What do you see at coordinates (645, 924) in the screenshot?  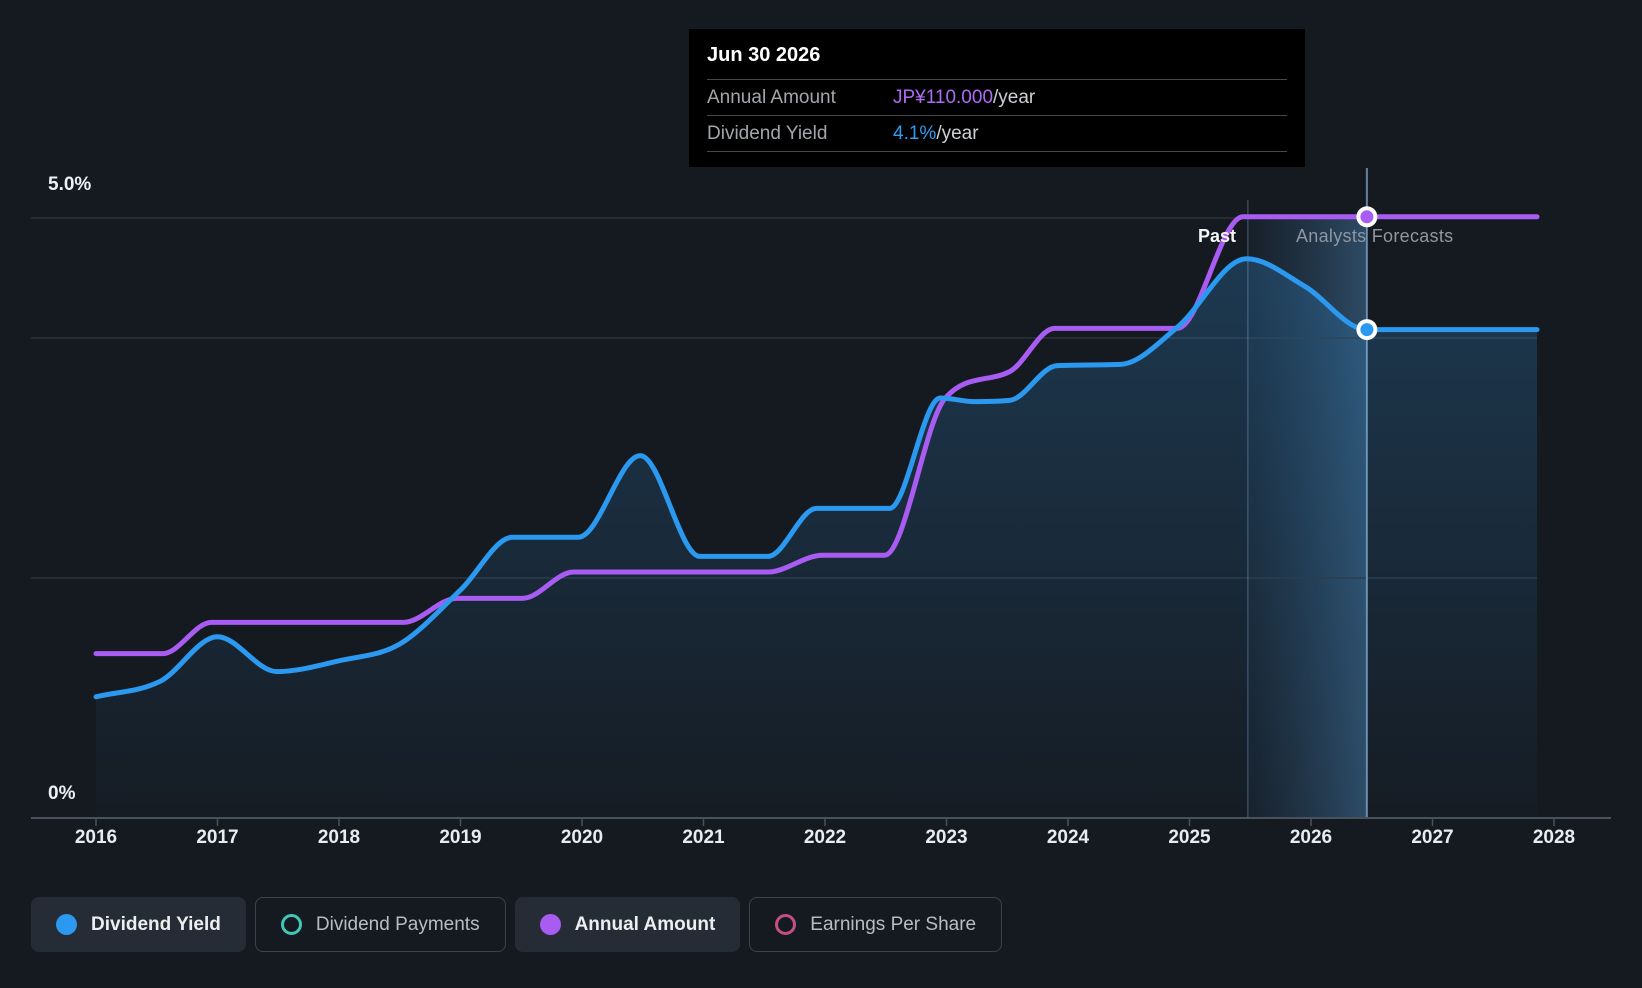 I see `legend-label: Annual Amount` at bounding box center [645, 924].